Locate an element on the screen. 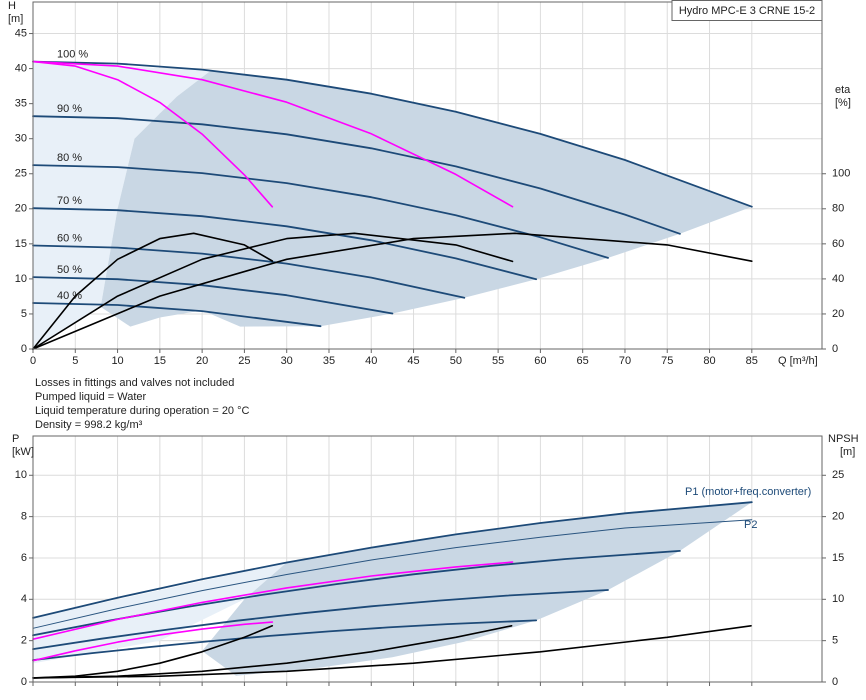 The height and width of the screenshot is (700, 866). title-box is located at coordinates (747, 10).